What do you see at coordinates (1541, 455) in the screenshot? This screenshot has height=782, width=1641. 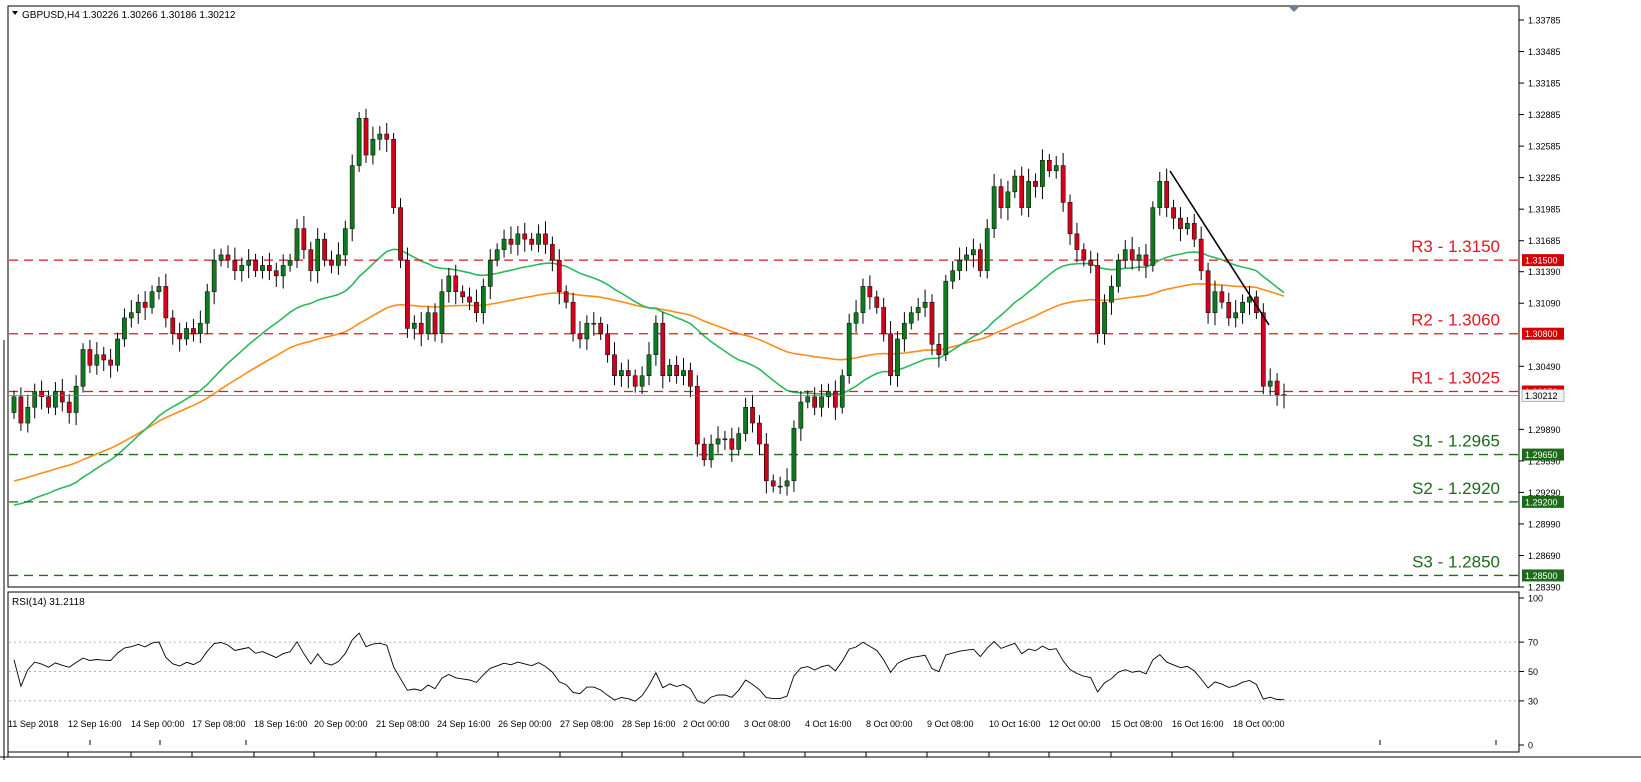 I see `level-price-badge-text: 1.29650` at bounding box center [1541, 455].